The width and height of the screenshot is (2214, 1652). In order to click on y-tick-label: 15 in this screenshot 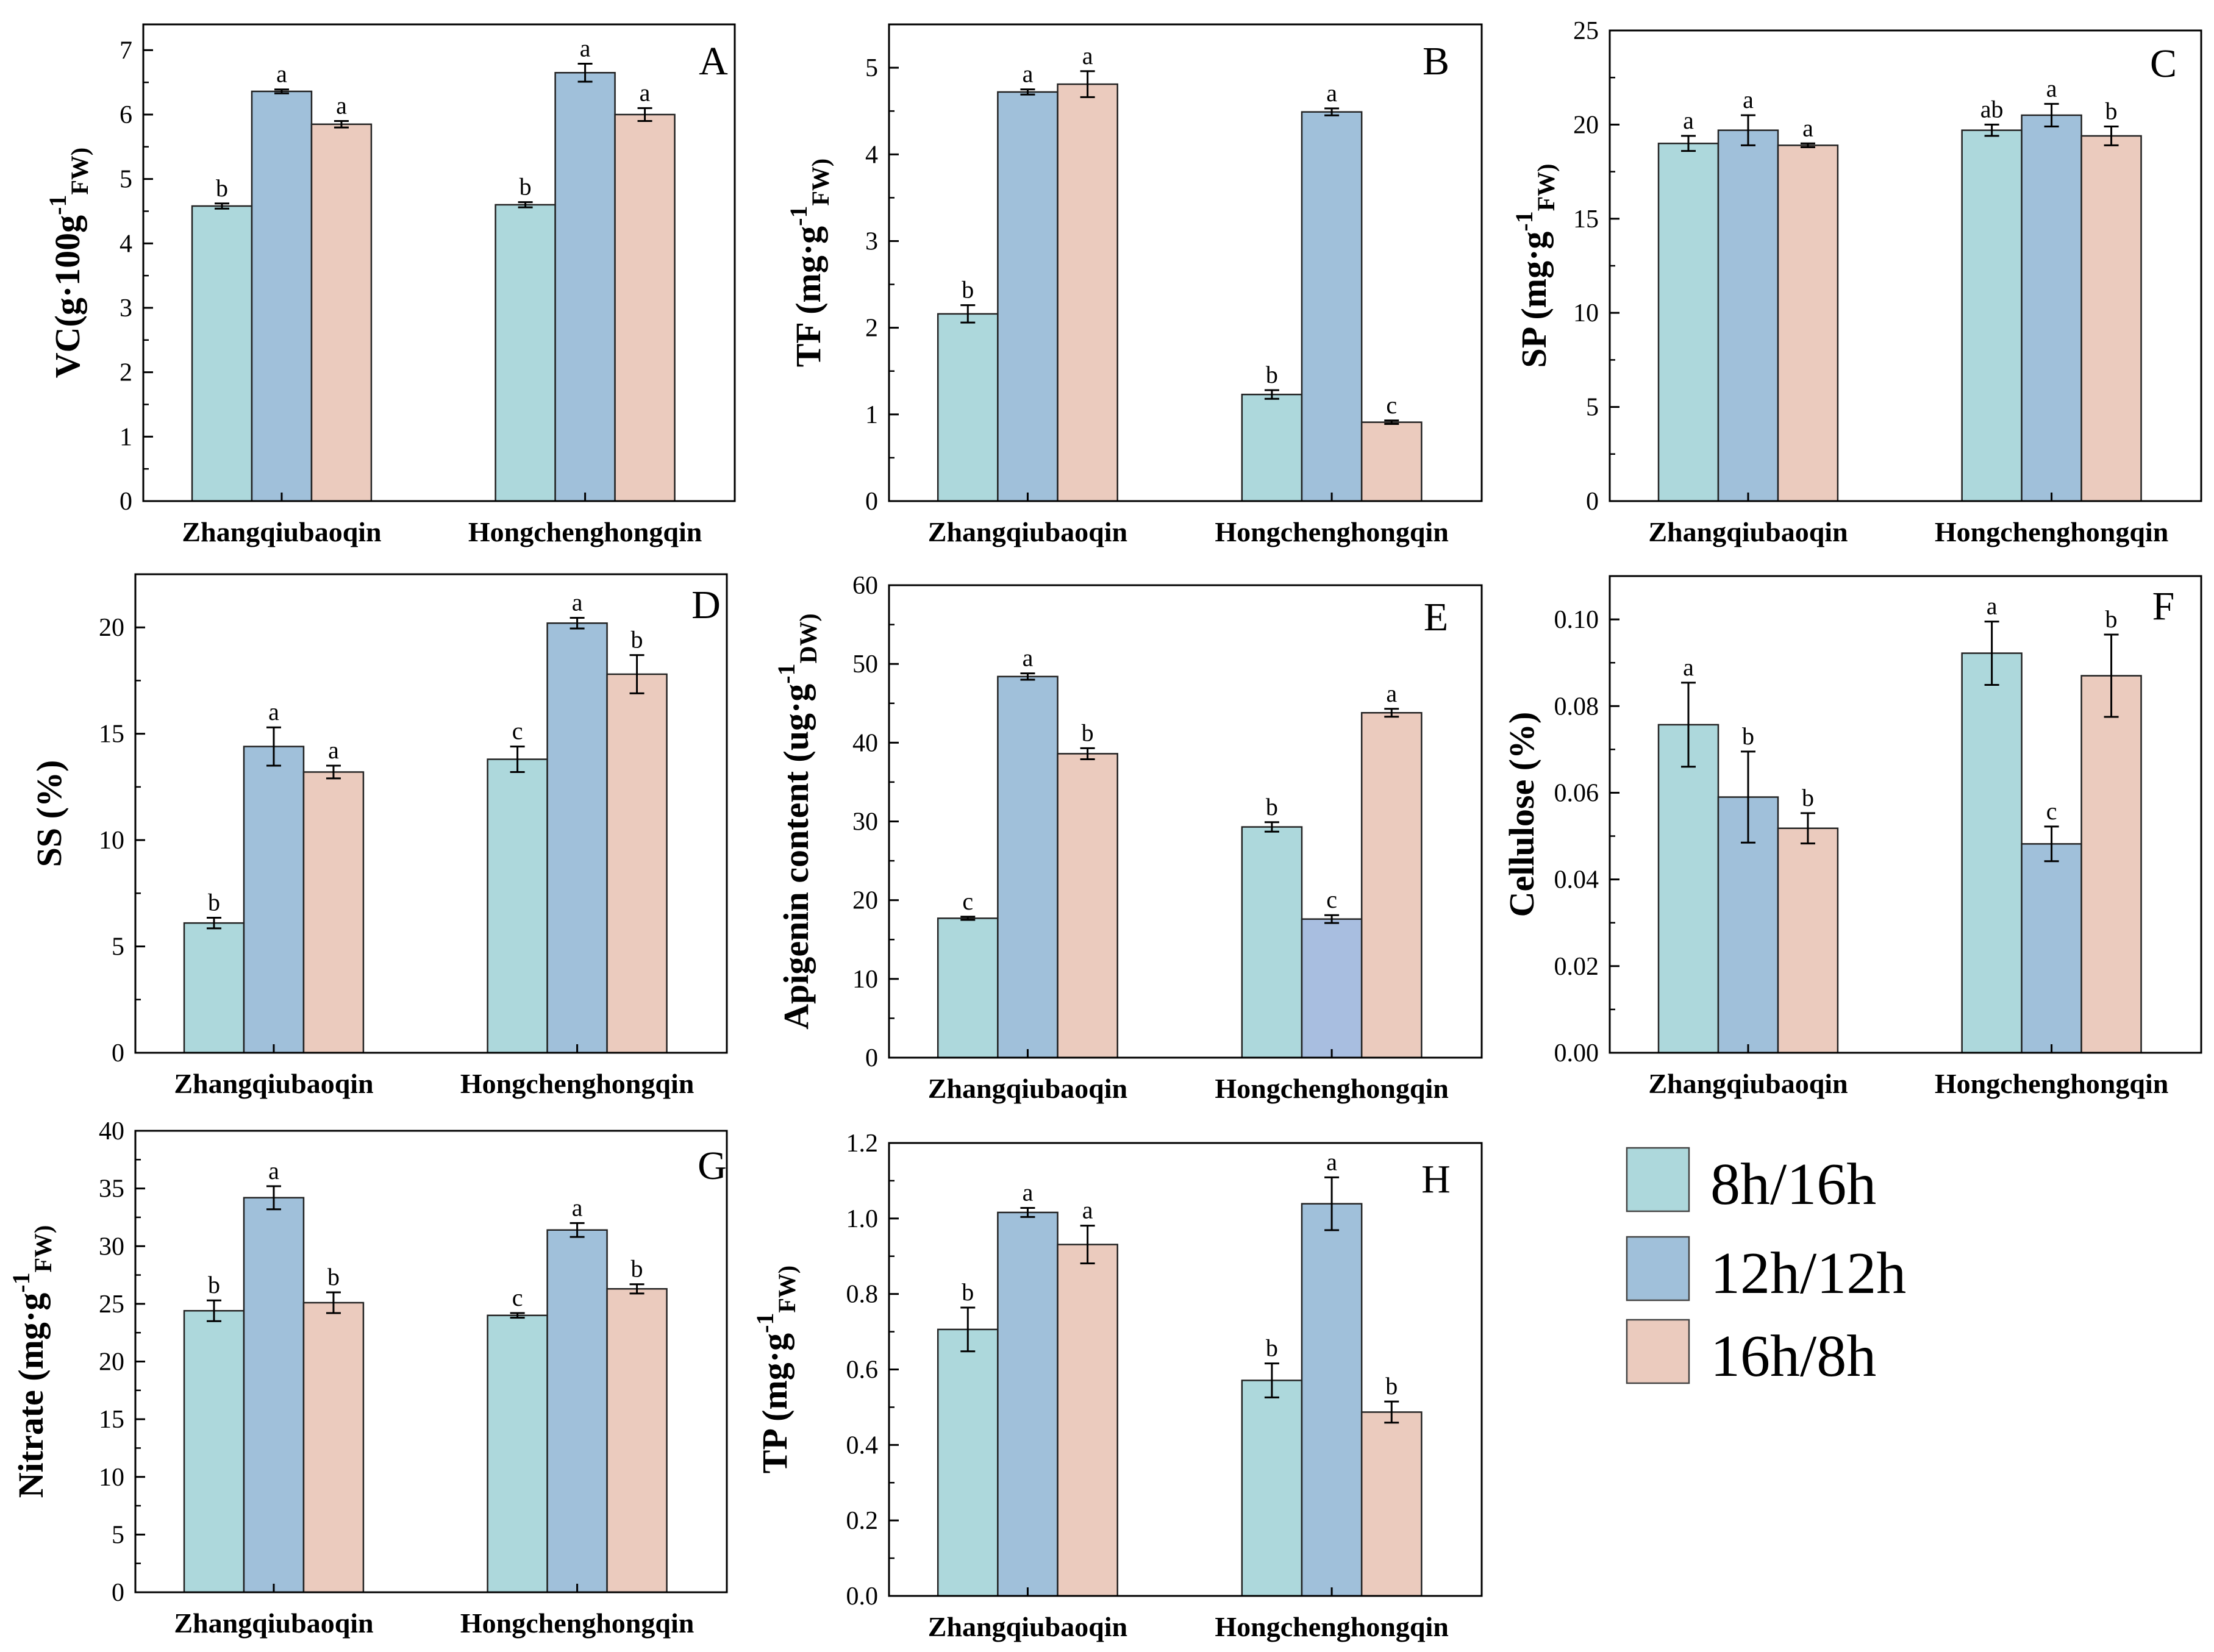, I will do `click(111, 735)`.